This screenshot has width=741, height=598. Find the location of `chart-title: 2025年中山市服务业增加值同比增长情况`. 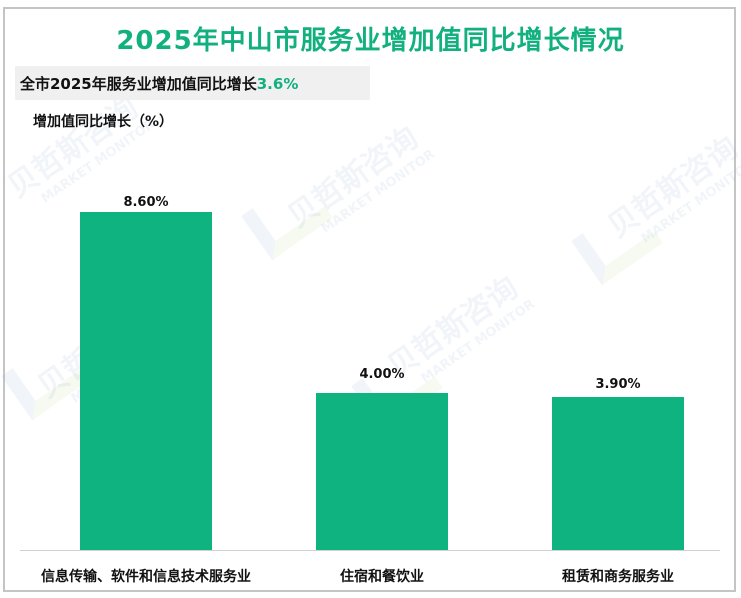

chart-title: 2025年中山市服务业增加值同比增长情况 is located at coordinates (370, 41).